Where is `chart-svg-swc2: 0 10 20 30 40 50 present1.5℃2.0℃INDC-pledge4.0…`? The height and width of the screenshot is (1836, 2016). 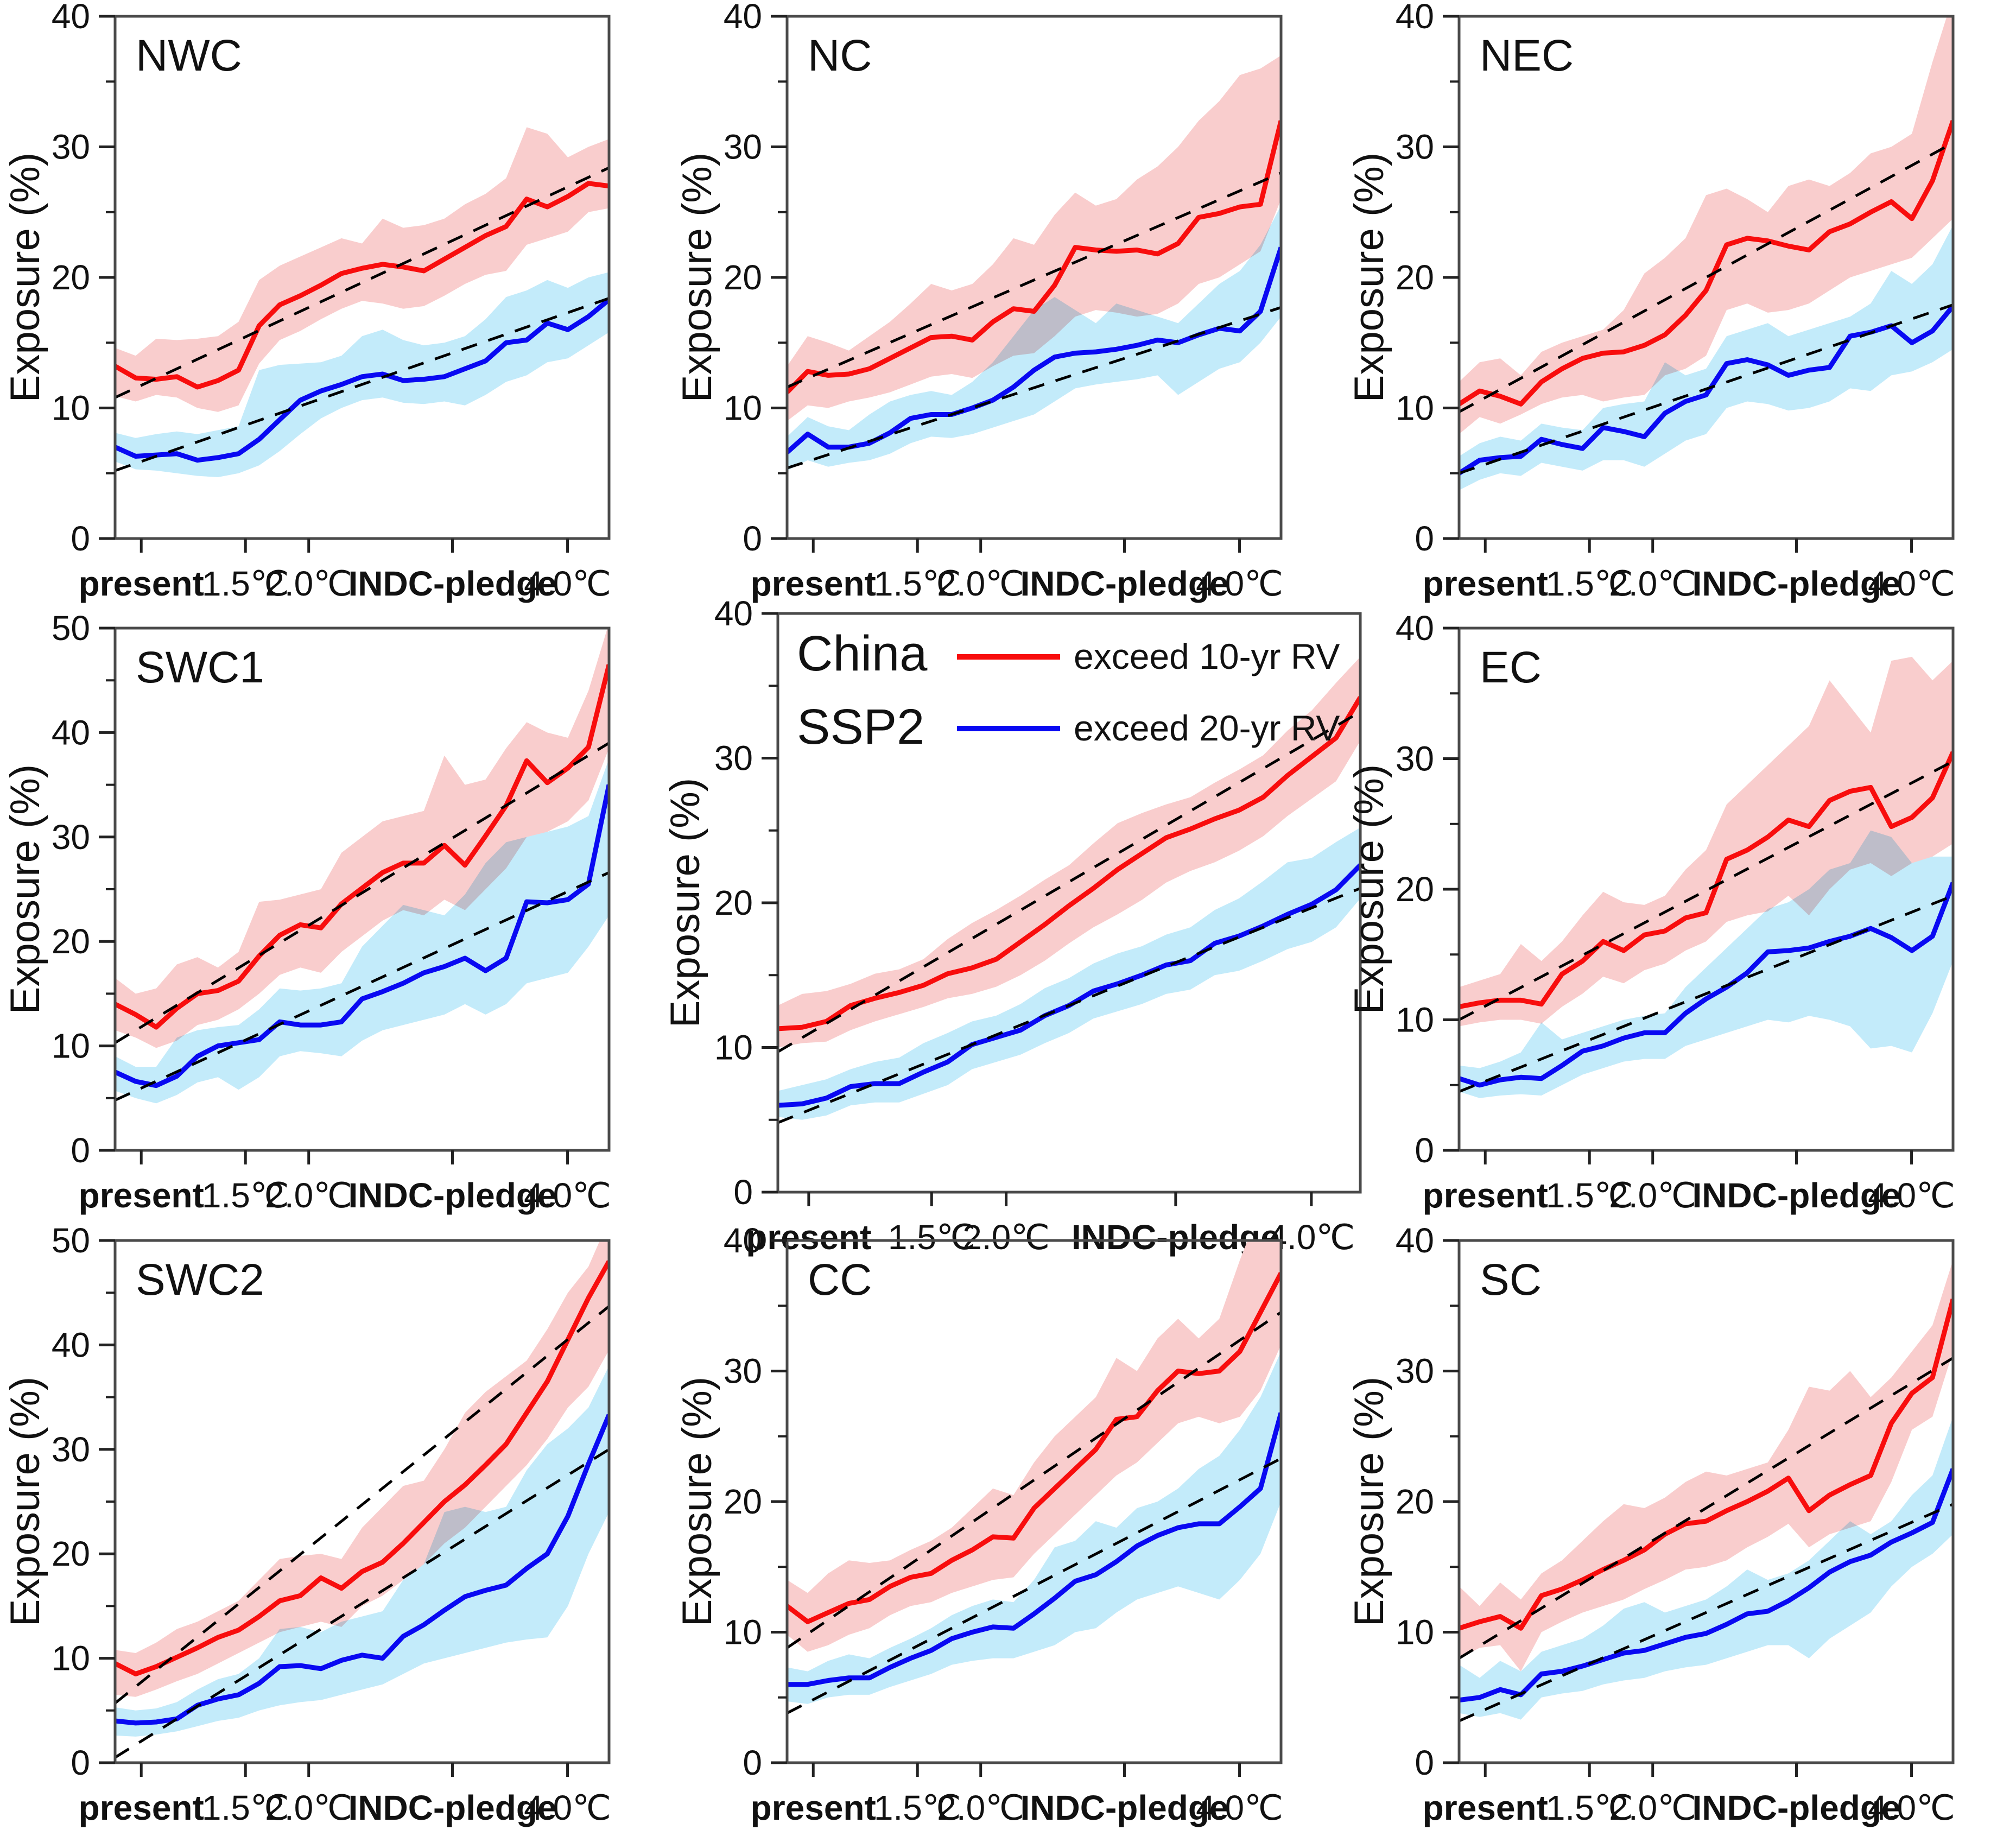 chart-svg-swc2: 0 10 20 30 40 50 present1.5℃2.0℃INDC-pledge4.0… is located at coordinates (306, 1524).